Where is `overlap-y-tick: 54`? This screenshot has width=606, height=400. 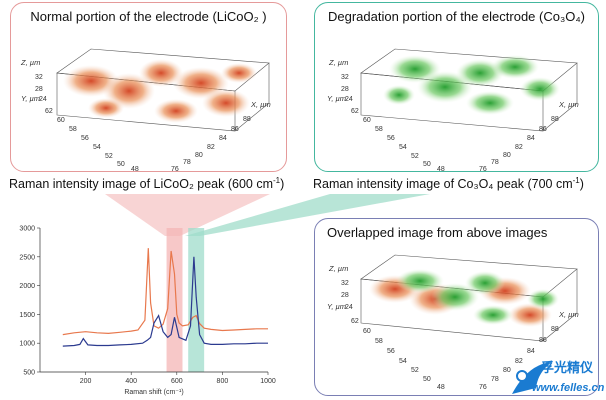 overlap-y-tick: 54 is located at coordinates (403, 361).